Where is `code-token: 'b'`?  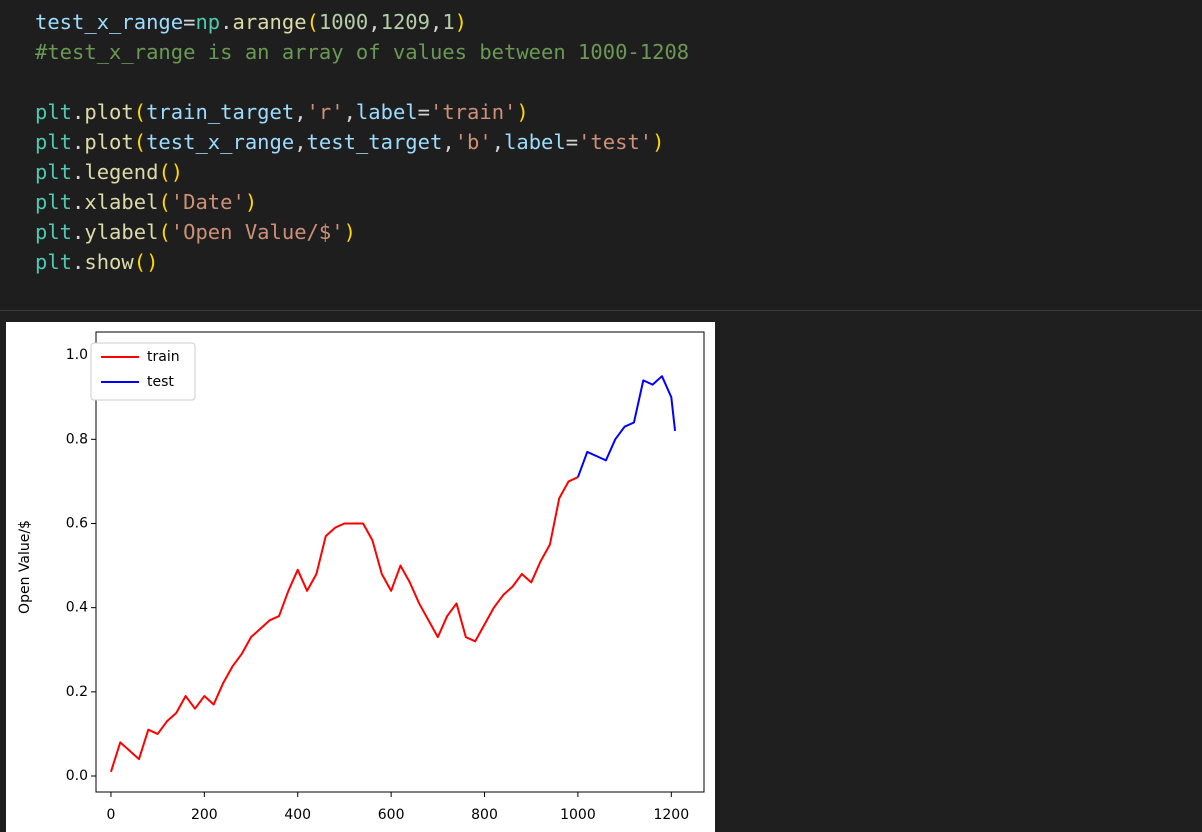 code-token: 'b' is located at coordinates (473, 142).